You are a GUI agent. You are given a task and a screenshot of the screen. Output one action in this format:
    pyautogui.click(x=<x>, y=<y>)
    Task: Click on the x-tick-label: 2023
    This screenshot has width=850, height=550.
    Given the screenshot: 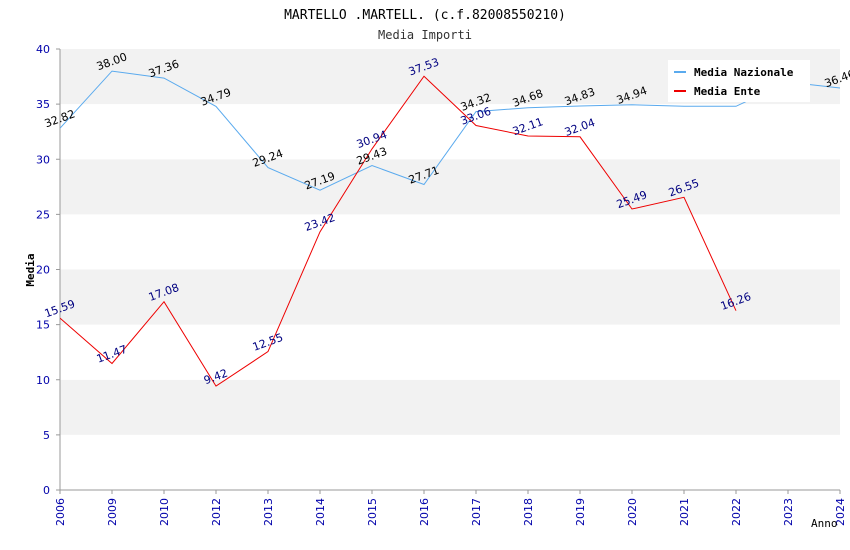 What is the action you would take?
    pyautogui.click(x=788, y=512)
    